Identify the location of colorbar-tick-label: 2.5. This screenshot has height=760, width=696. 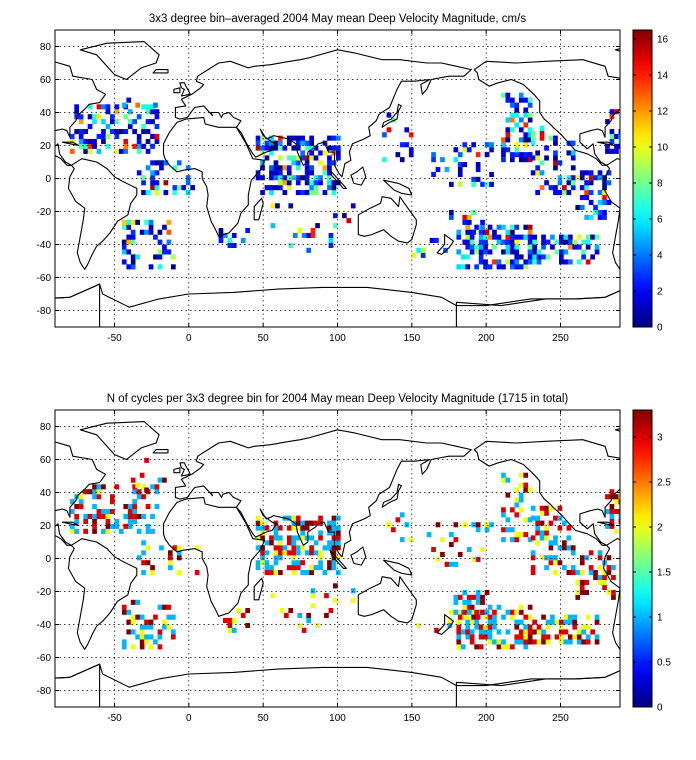
(664, 483).